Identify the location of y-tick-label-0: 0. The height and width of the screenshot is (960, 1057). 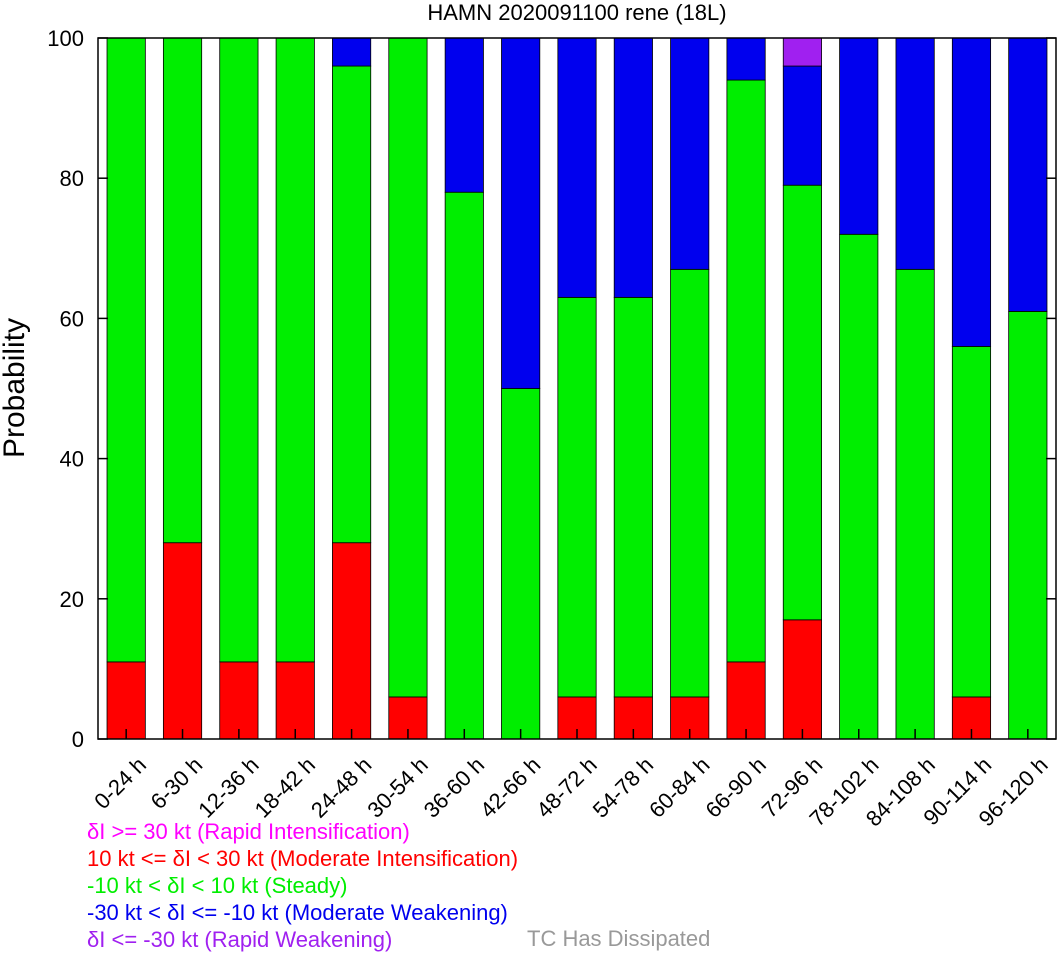
(78, 739).